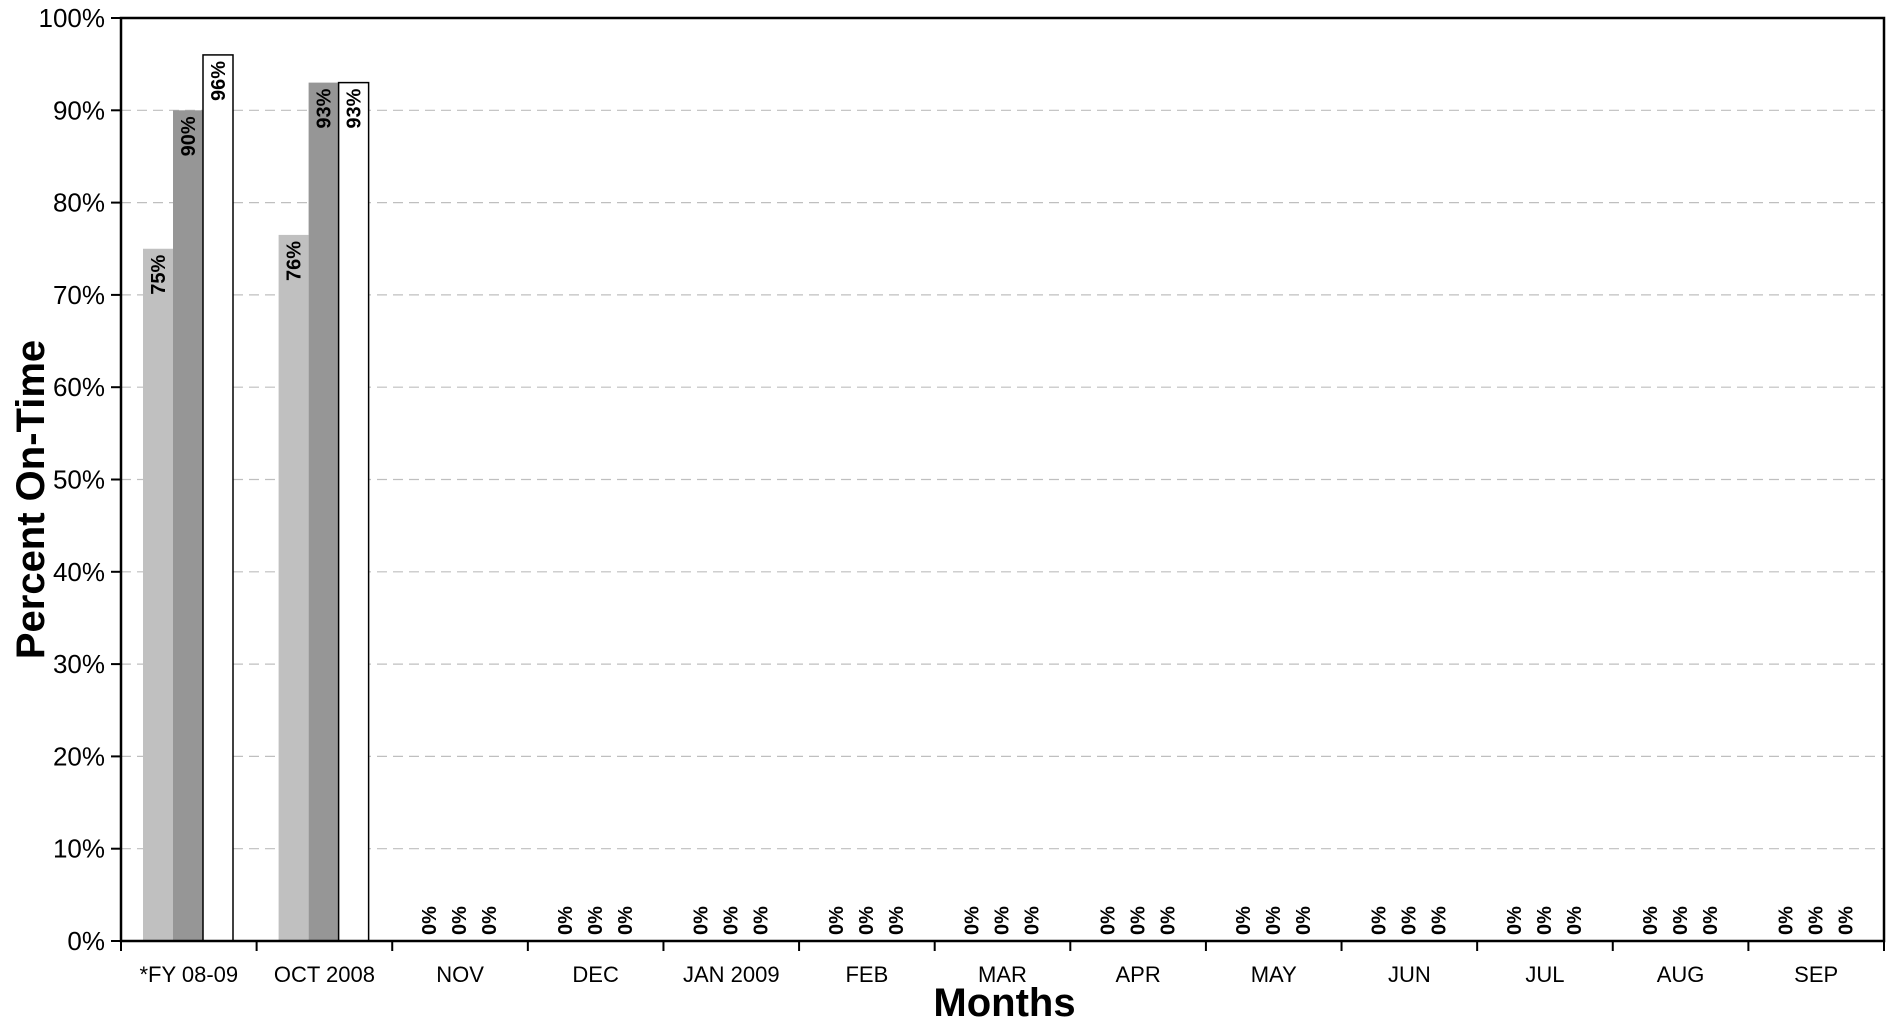  Describe the element at coordinates (79, 295) in the screenshot. I see `y-tick-label: 70%` at that location.